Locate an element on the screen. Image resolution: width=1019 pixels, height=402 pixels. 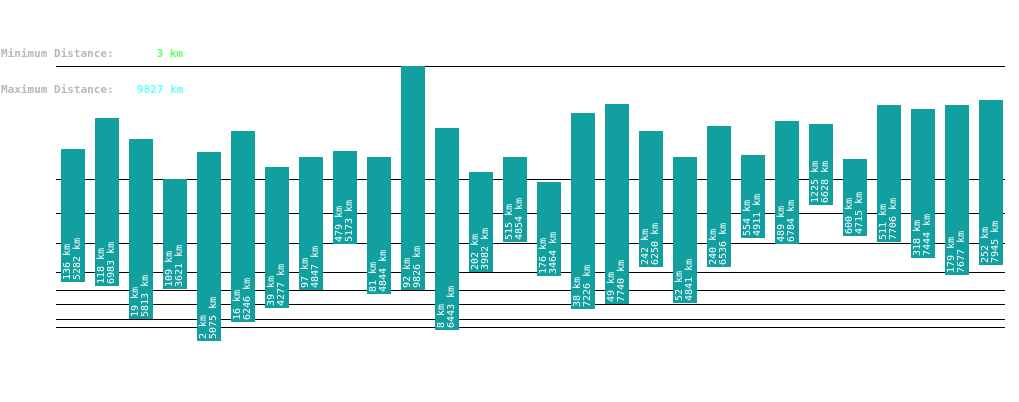
max-distance-row: Maximum Distance: 9827 km is located at coordinates (92, 90).